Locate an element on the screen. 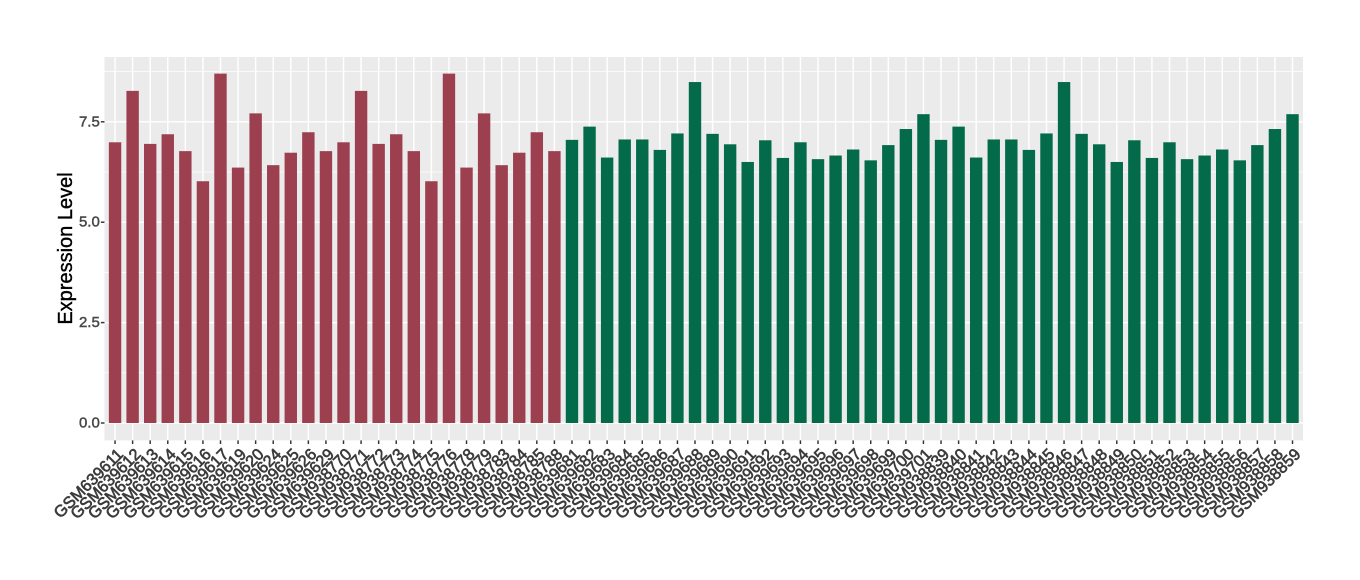 The image size is (1360, 580). svg-text: Expression Level is located at coordinates (66, 248).